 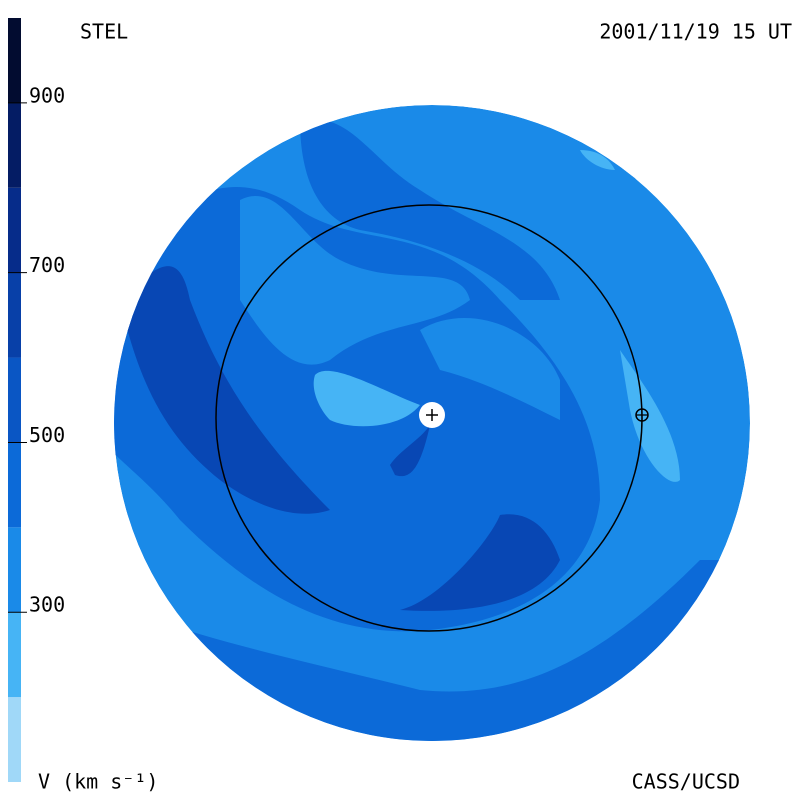 What do you see at coordinates (642, 415) in the screenshot?
I see `earth-marker` at bounding box center [642, 415].